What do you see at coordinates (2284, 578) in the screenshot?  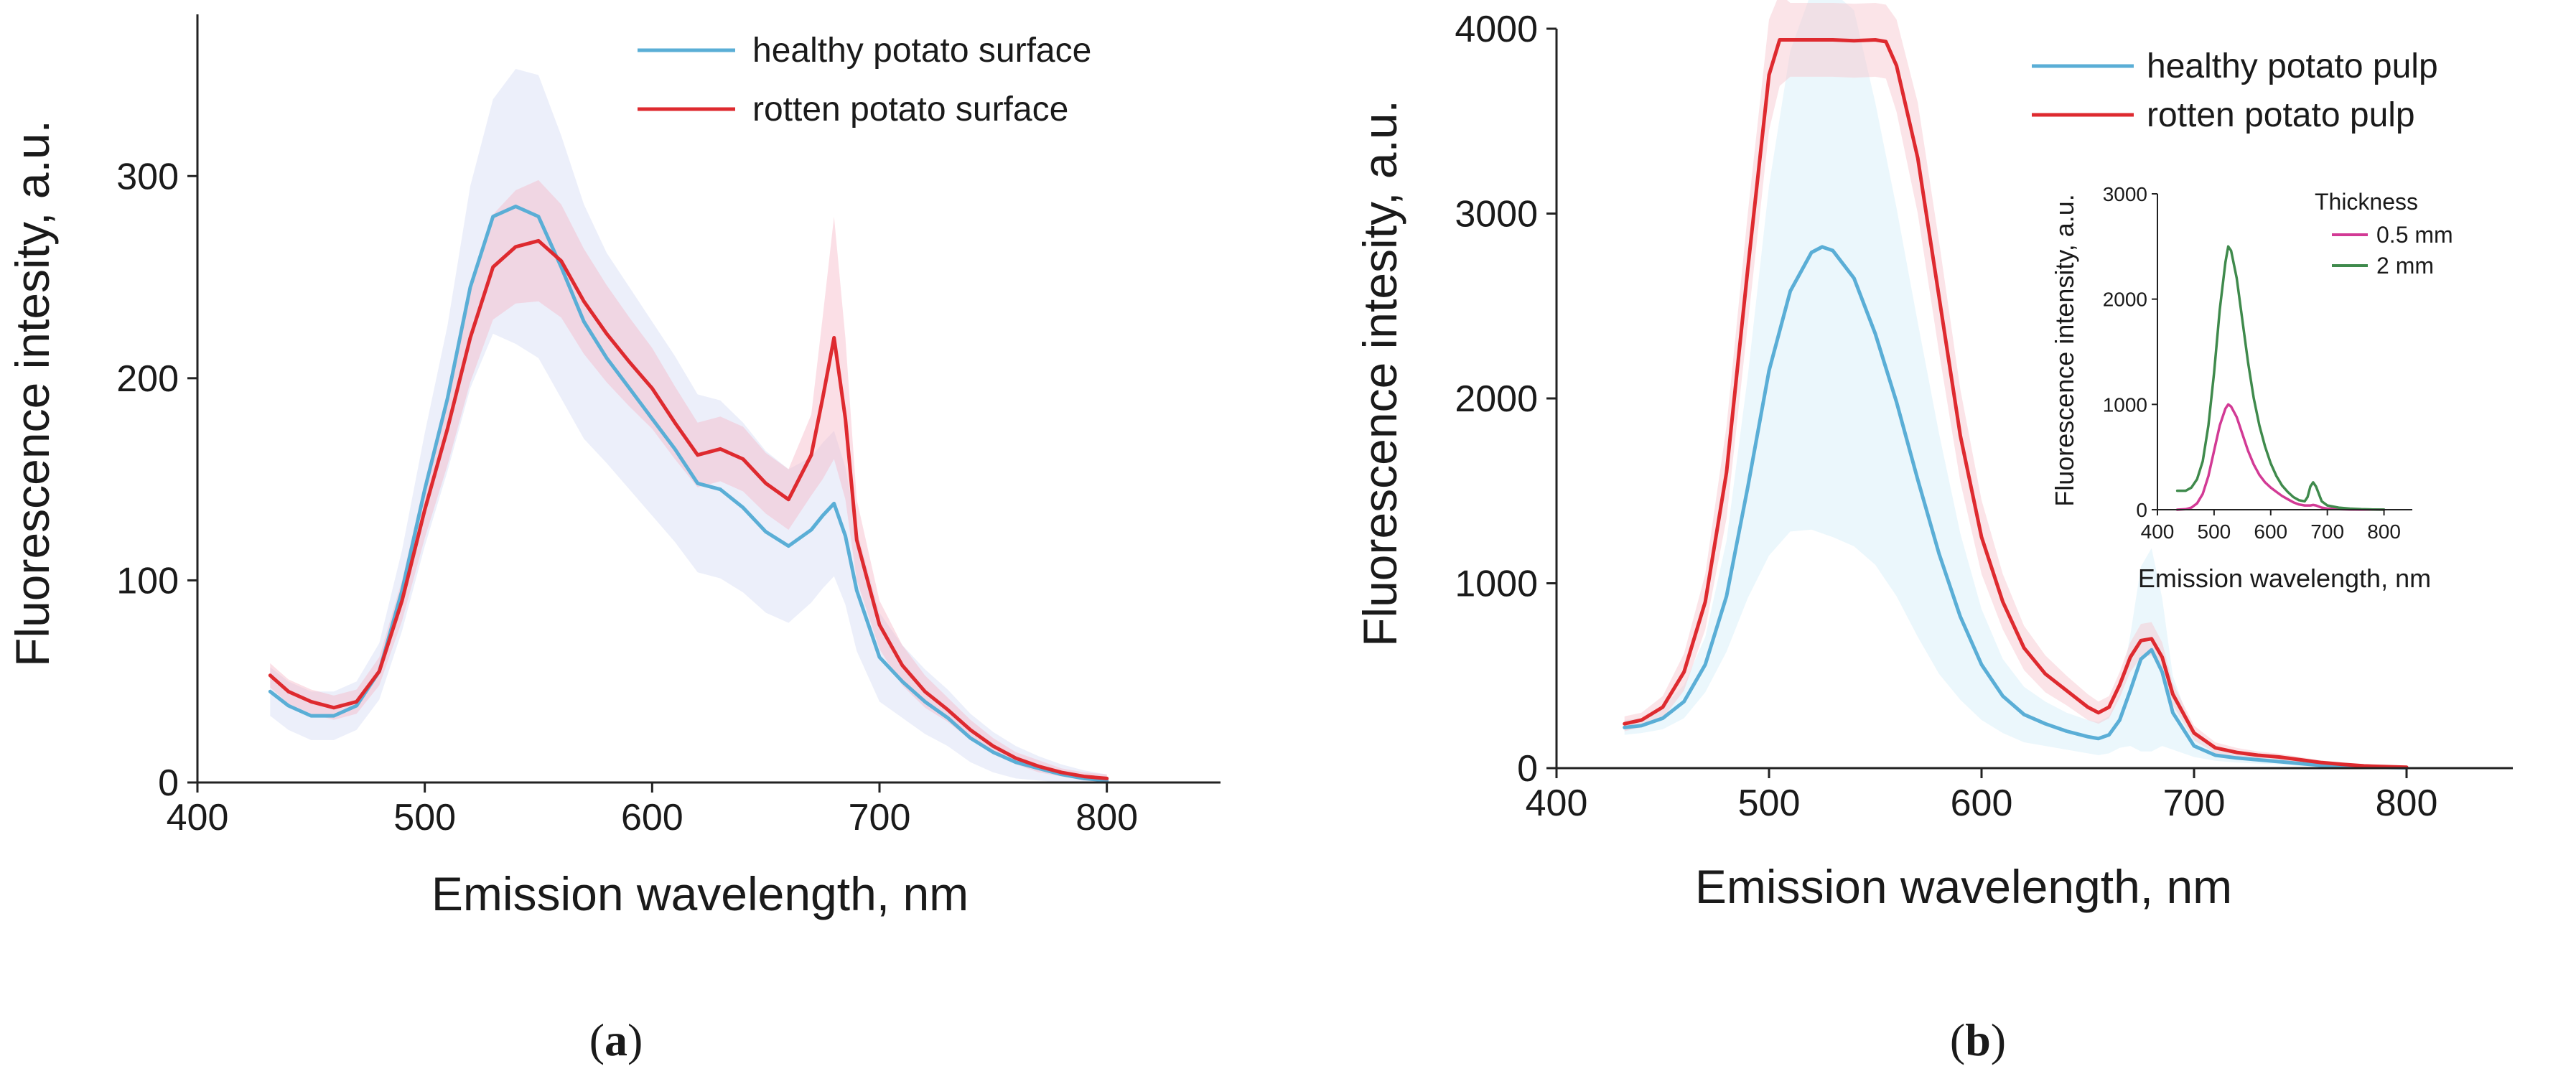 I see `inset-x-axis-title: Emission wavelength, nm` at bounding box center [2284, 578].